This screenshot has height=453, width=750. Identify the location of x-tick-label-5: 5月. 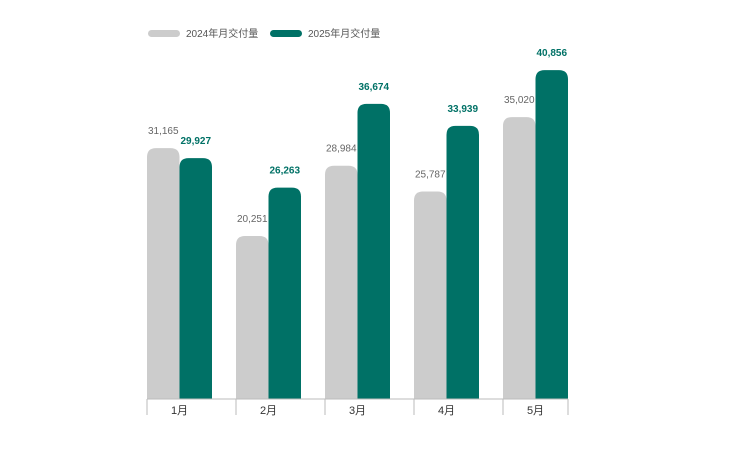
(535, 411).